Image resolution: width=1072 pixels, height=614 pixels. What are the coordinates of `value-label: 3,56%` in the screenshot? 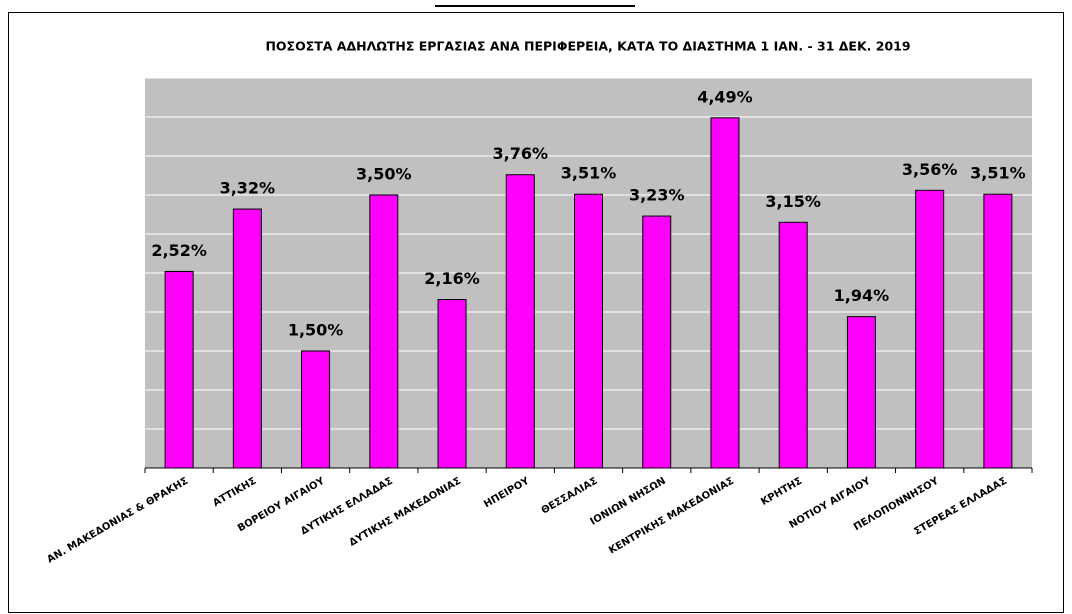 It's located at (930, 169).